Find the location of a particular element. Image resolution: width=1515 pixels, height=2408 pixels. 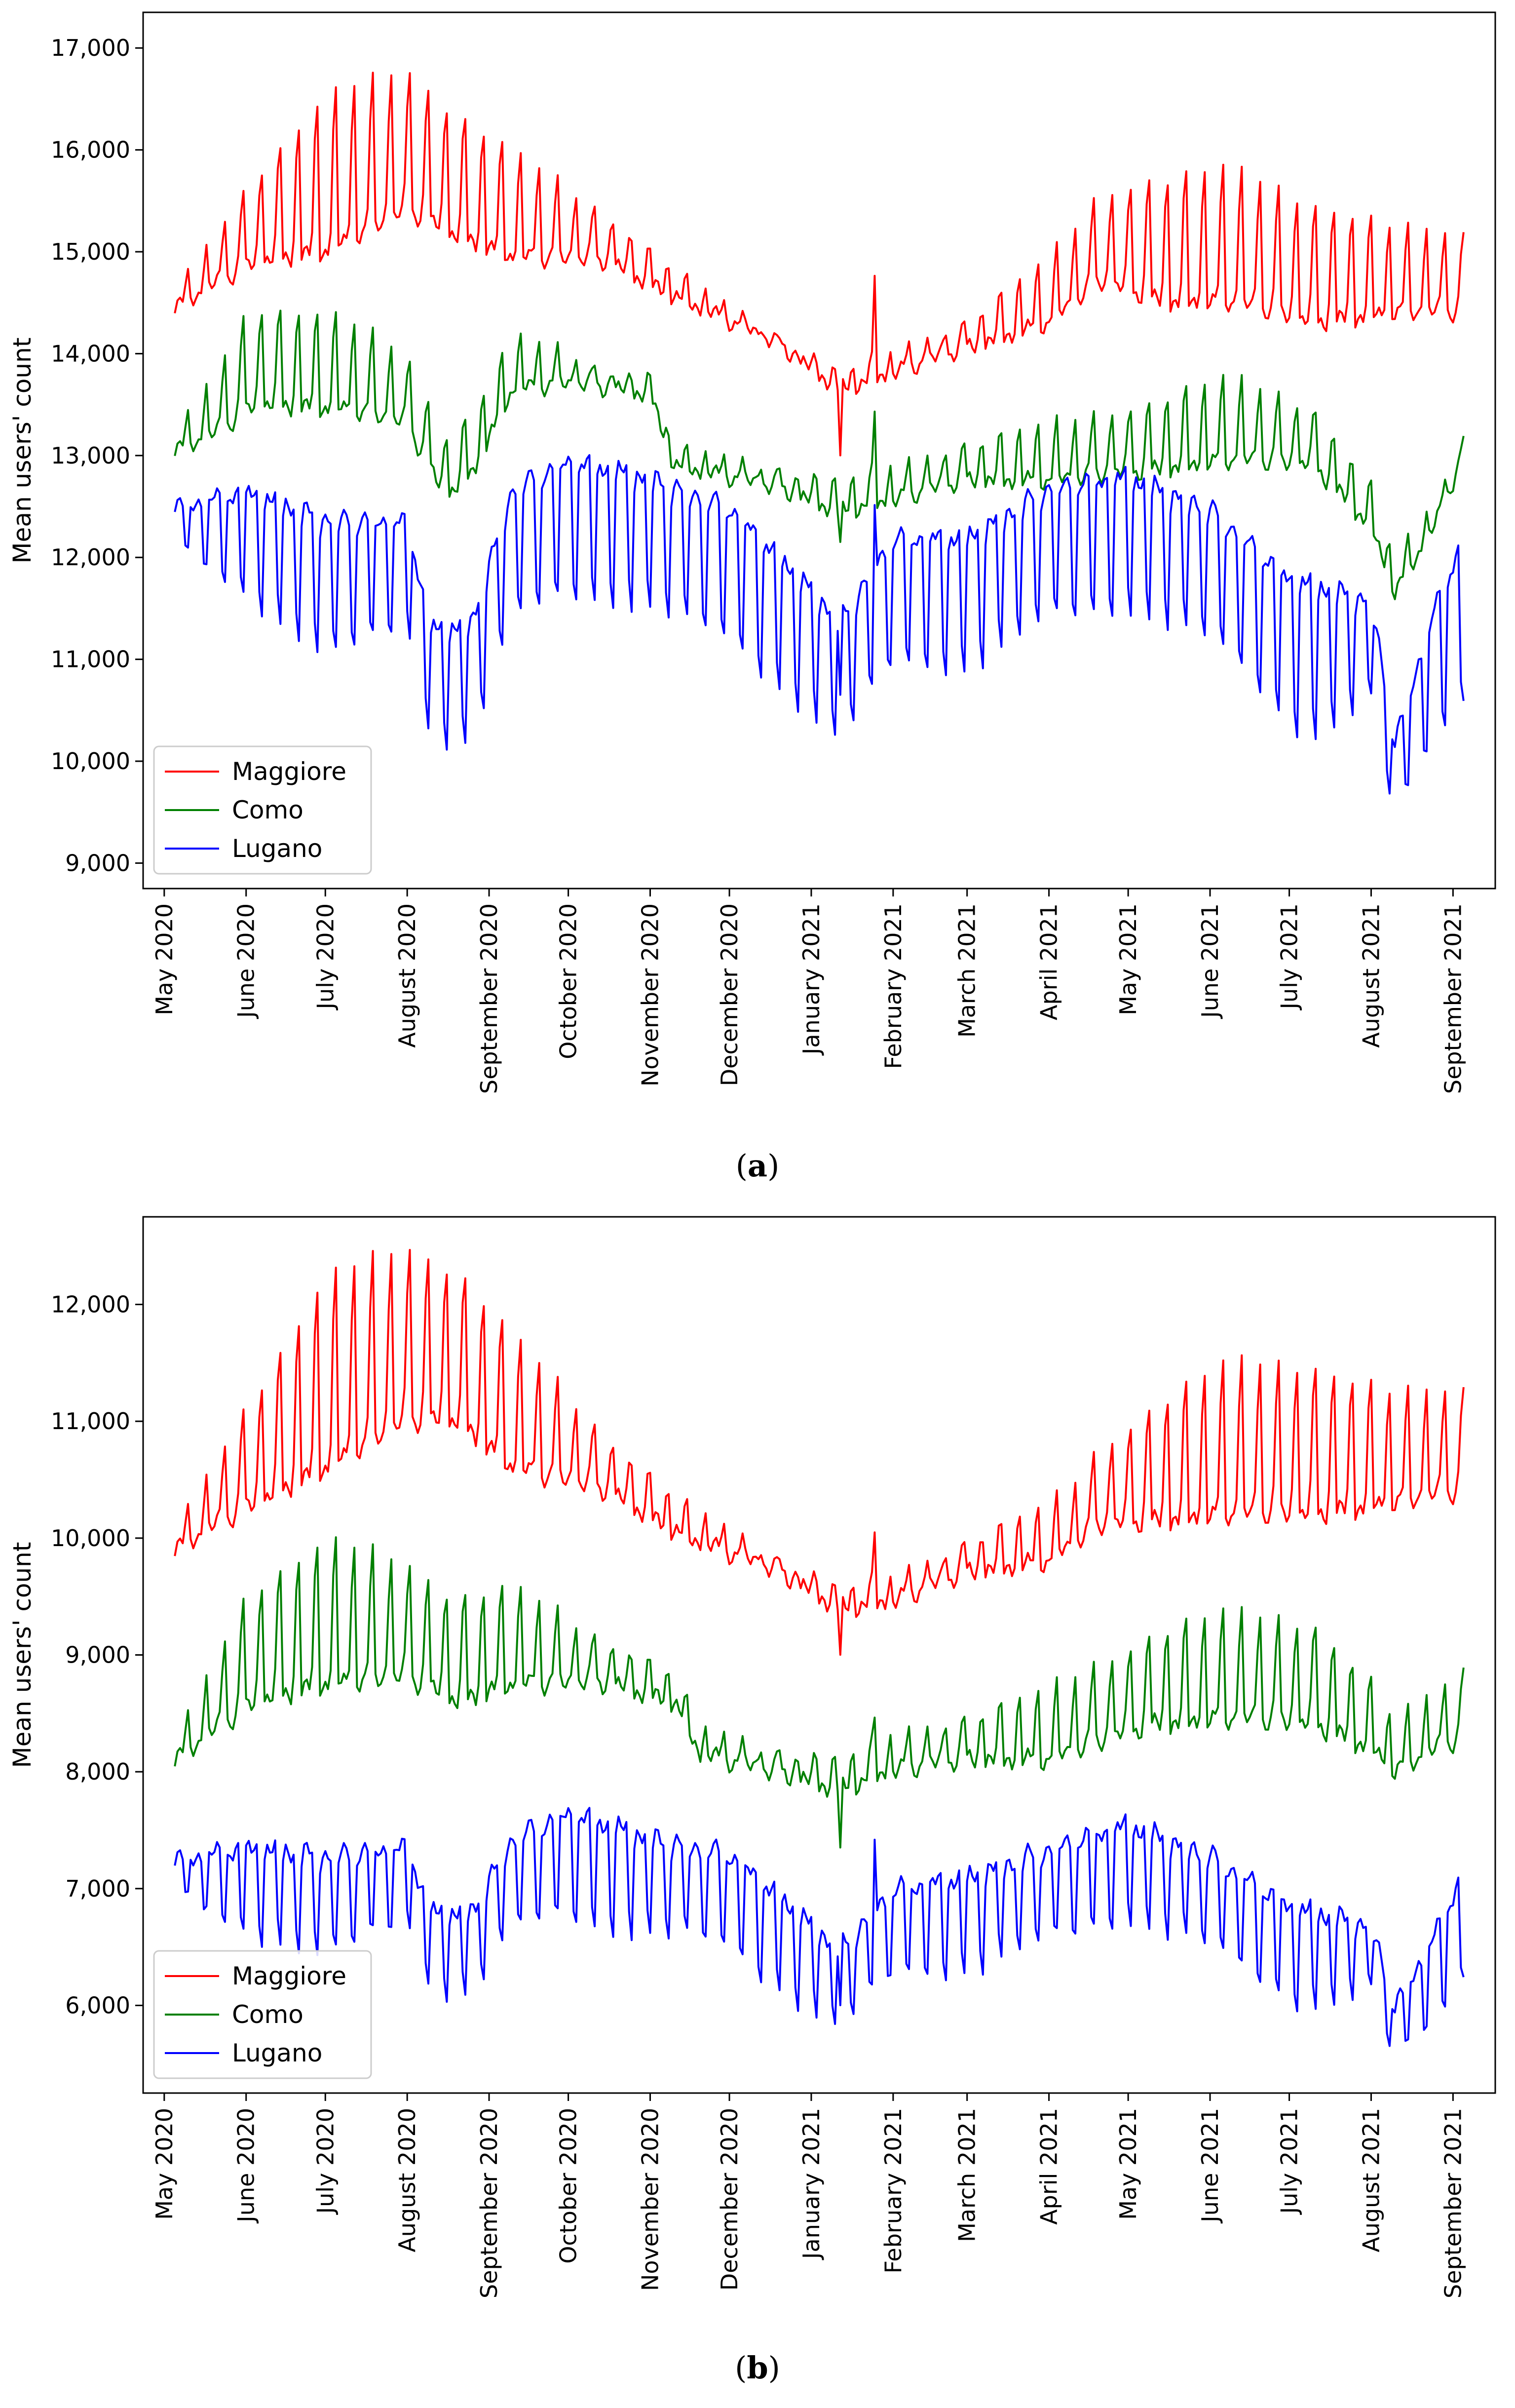

y-tick-label: 13,000 is located at coordinates (90, 455).